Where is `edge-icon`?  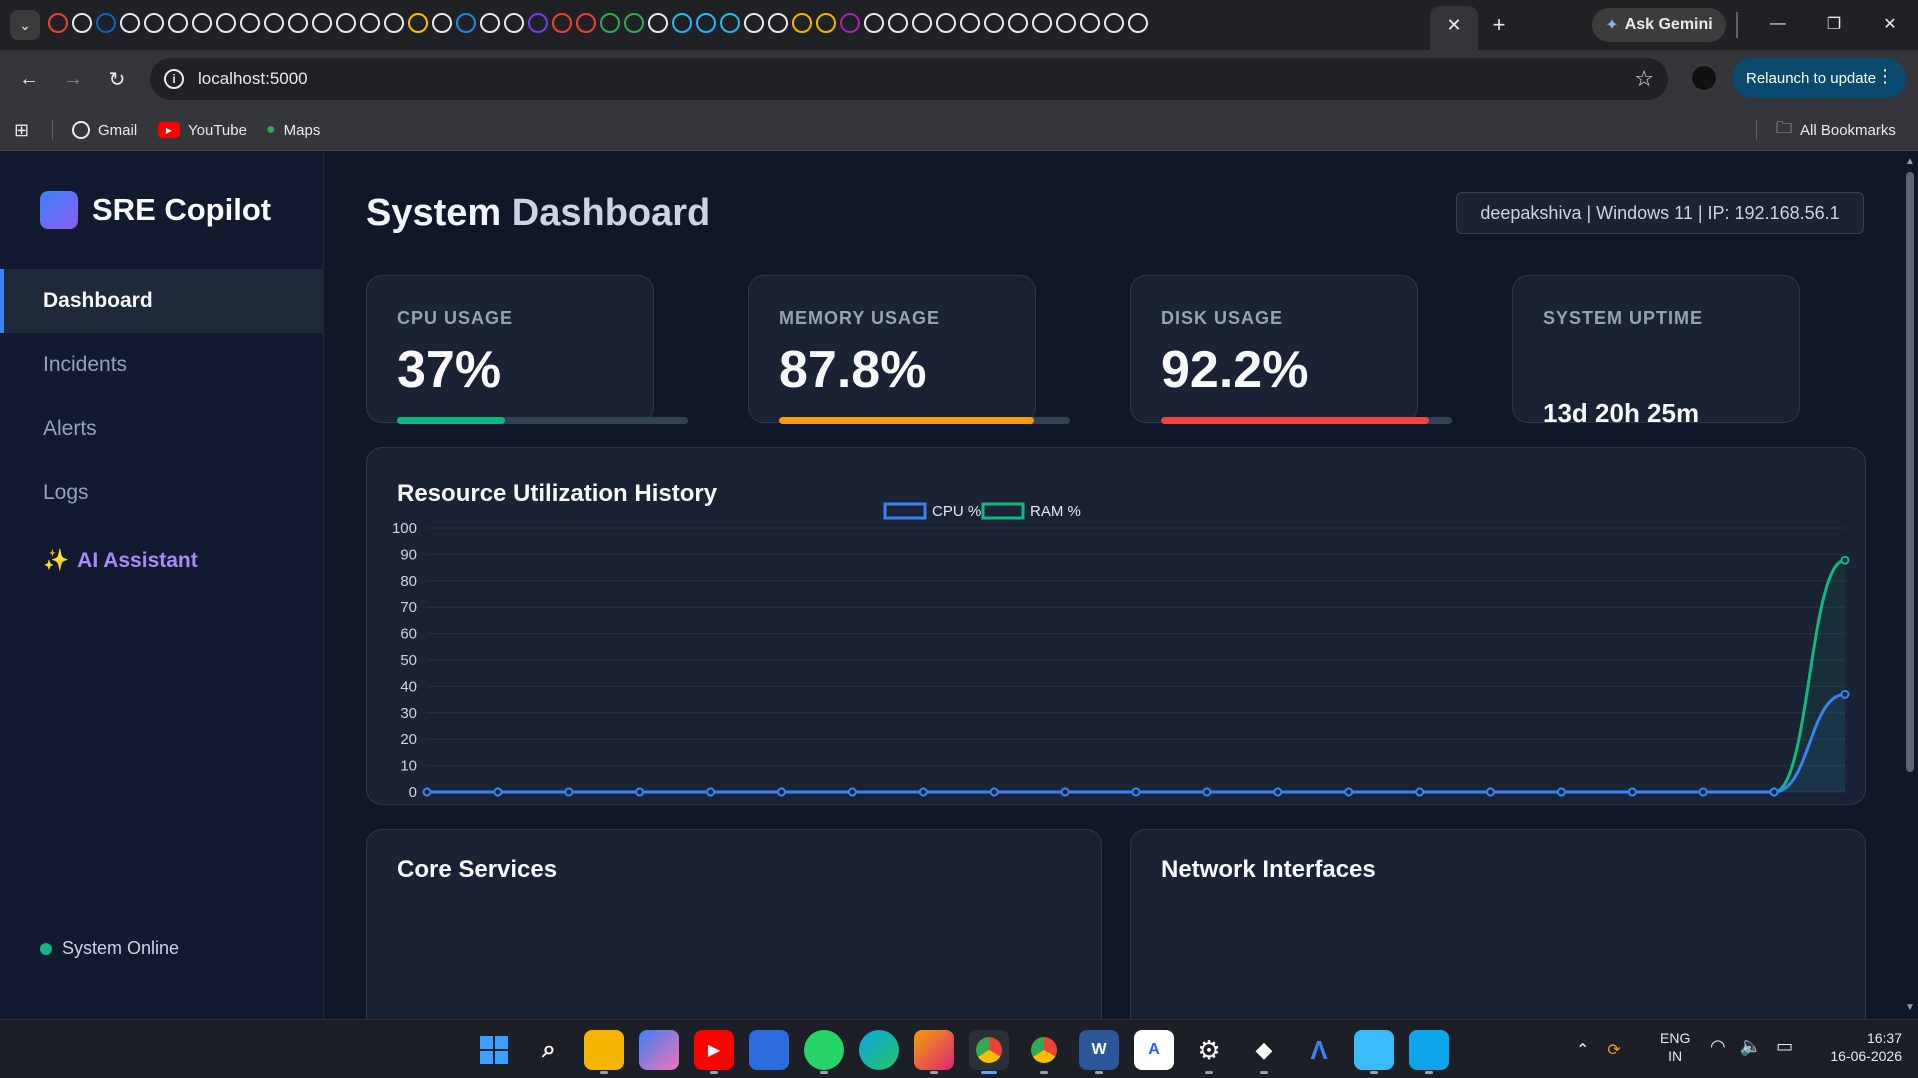
edge-icon is located at coordinates (879, 1050).